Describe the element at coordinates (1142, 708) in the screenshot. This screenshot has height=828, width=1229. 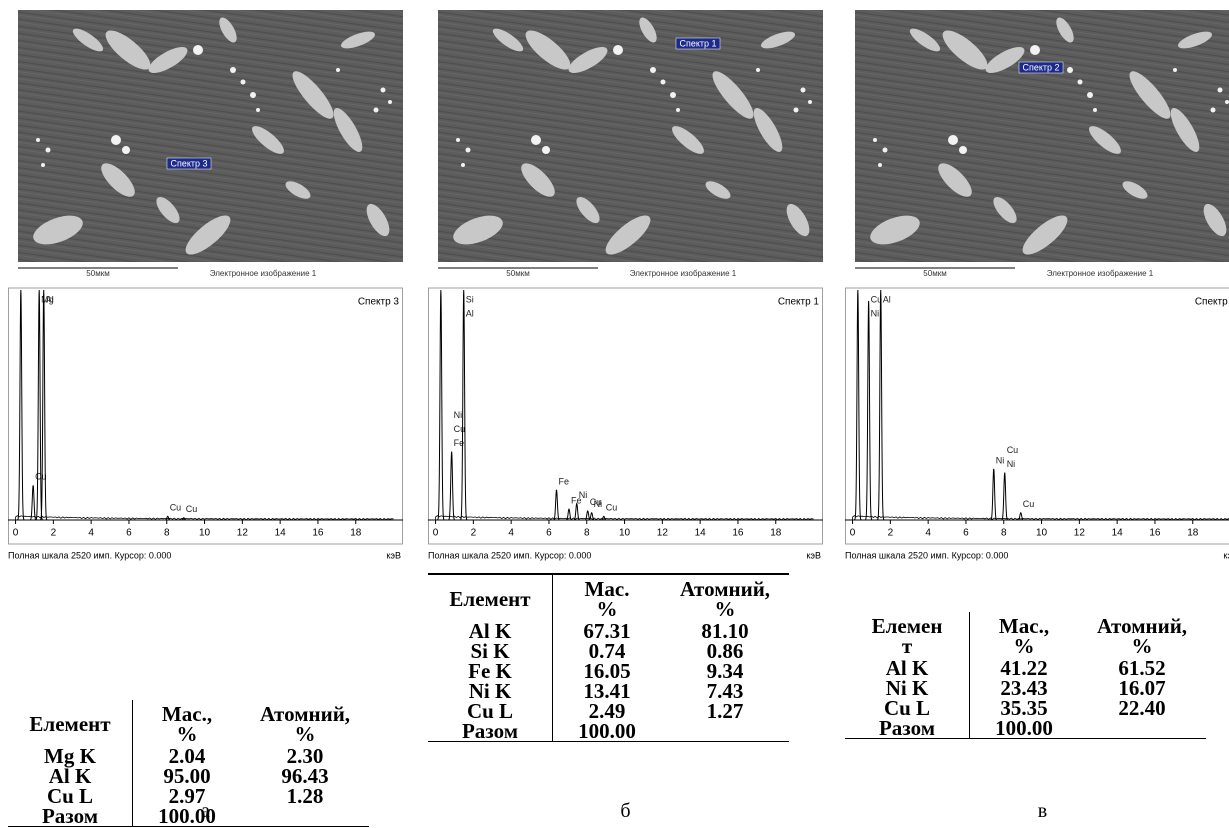
I see `table-cell: 22.40` at that location.